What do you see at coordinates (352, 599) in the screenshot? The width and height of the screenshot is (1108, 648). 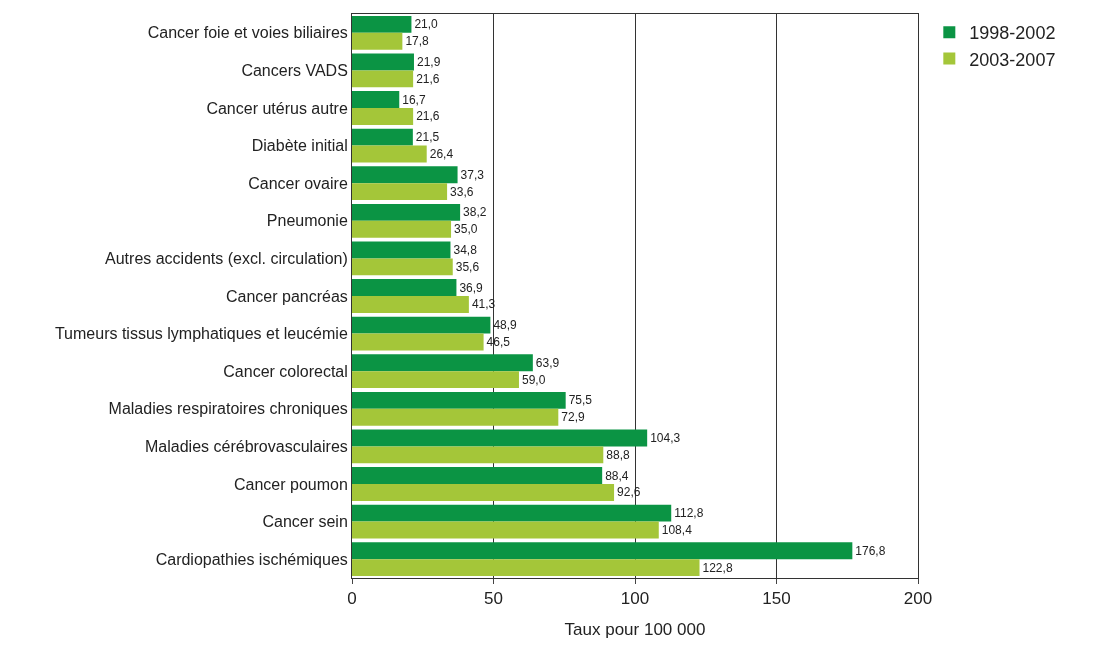 I see `x-tick-label: 0` at bounding box center [352, 599].